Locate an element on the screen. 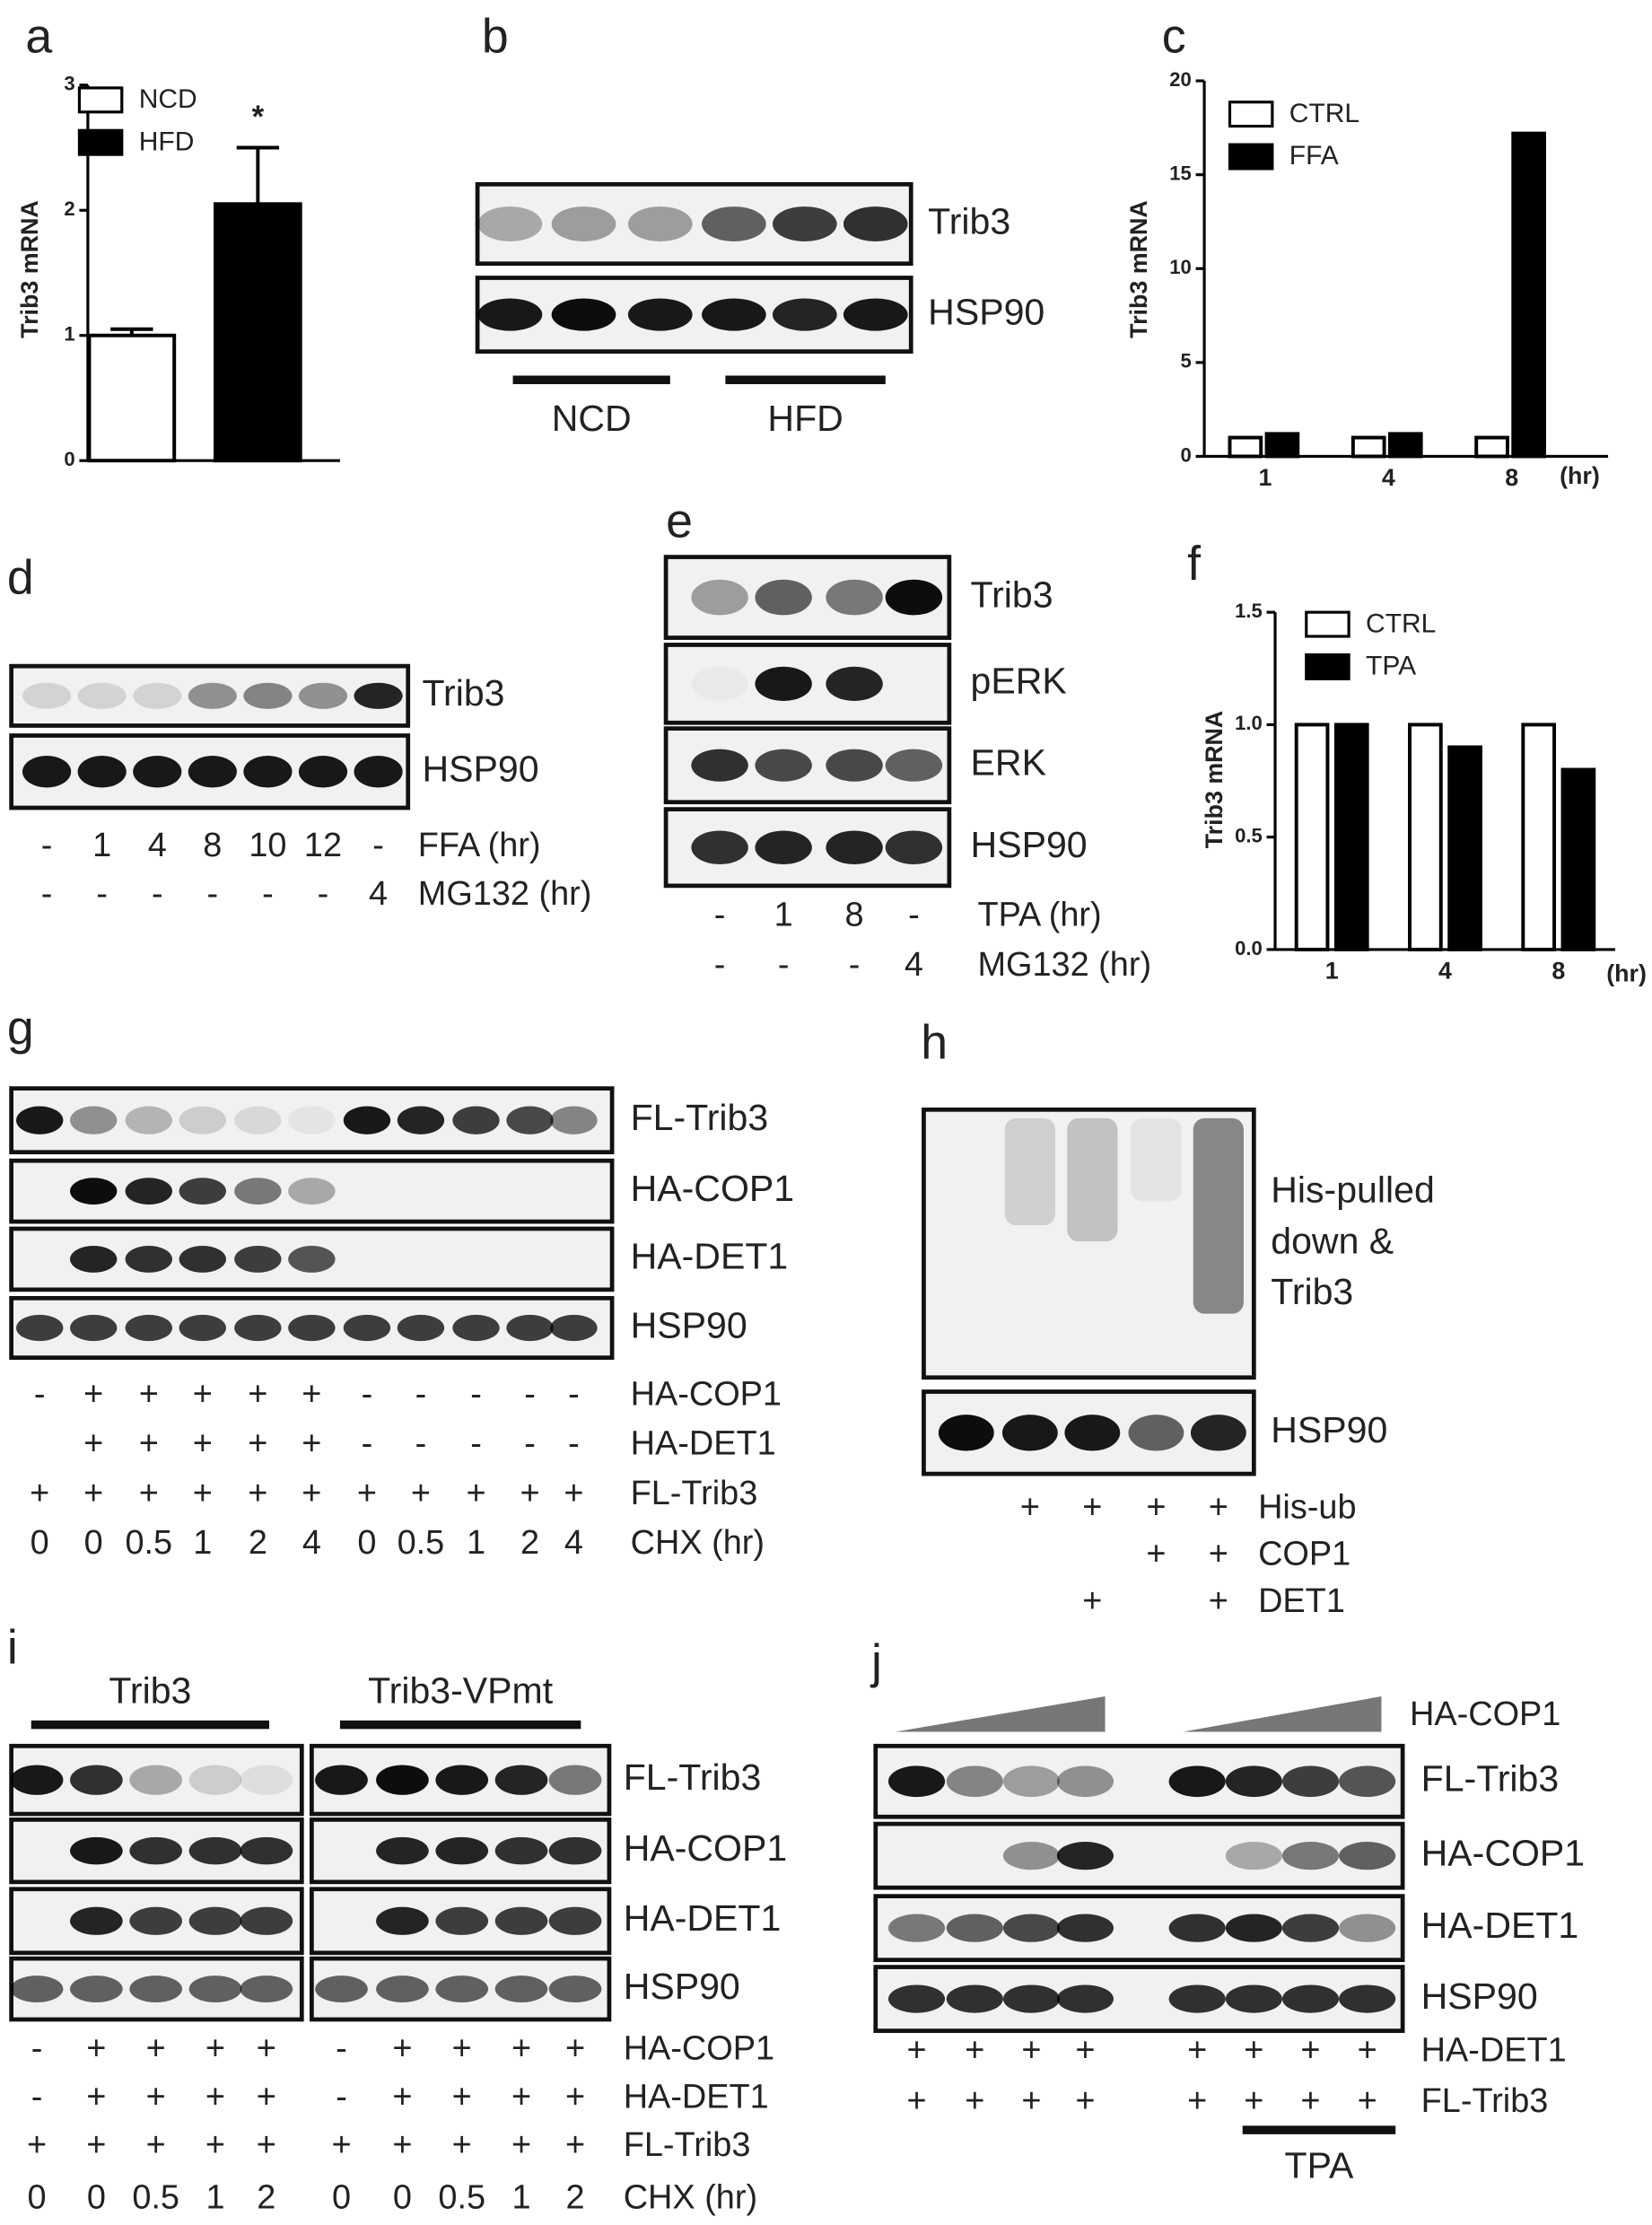 This screenshot has width=1652, height=2225. blot-label: HSP90 is located at coordinates (481, 769).